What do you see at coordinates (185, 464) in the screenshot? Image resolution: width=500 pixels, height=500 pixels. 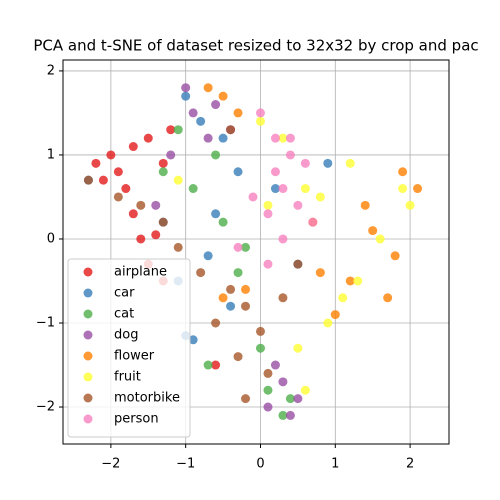 I see `x-tick-label: −1` at bounding box center [185, 464].